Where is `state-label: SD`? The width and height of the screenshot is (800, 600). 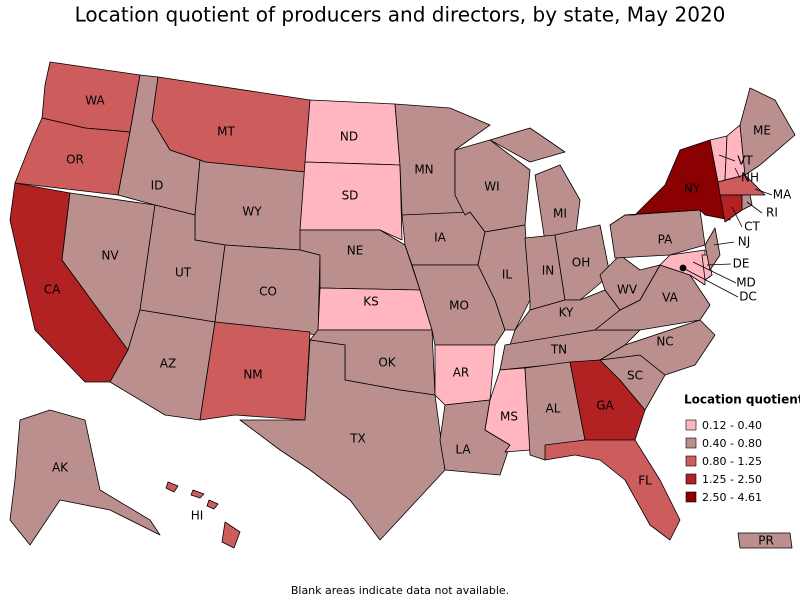 state-label: SD is located at coordinates (350, 196).